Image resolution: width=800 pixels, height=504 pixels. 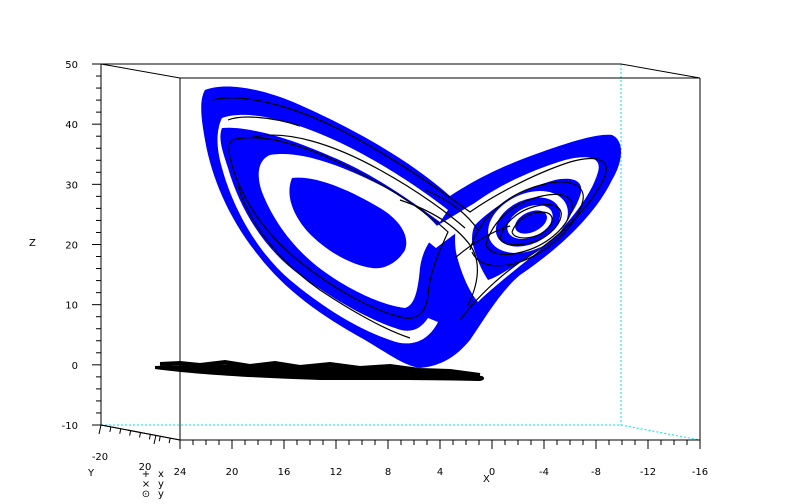 I want to click on x-tick-label: -4, so click(x=544, y=472).